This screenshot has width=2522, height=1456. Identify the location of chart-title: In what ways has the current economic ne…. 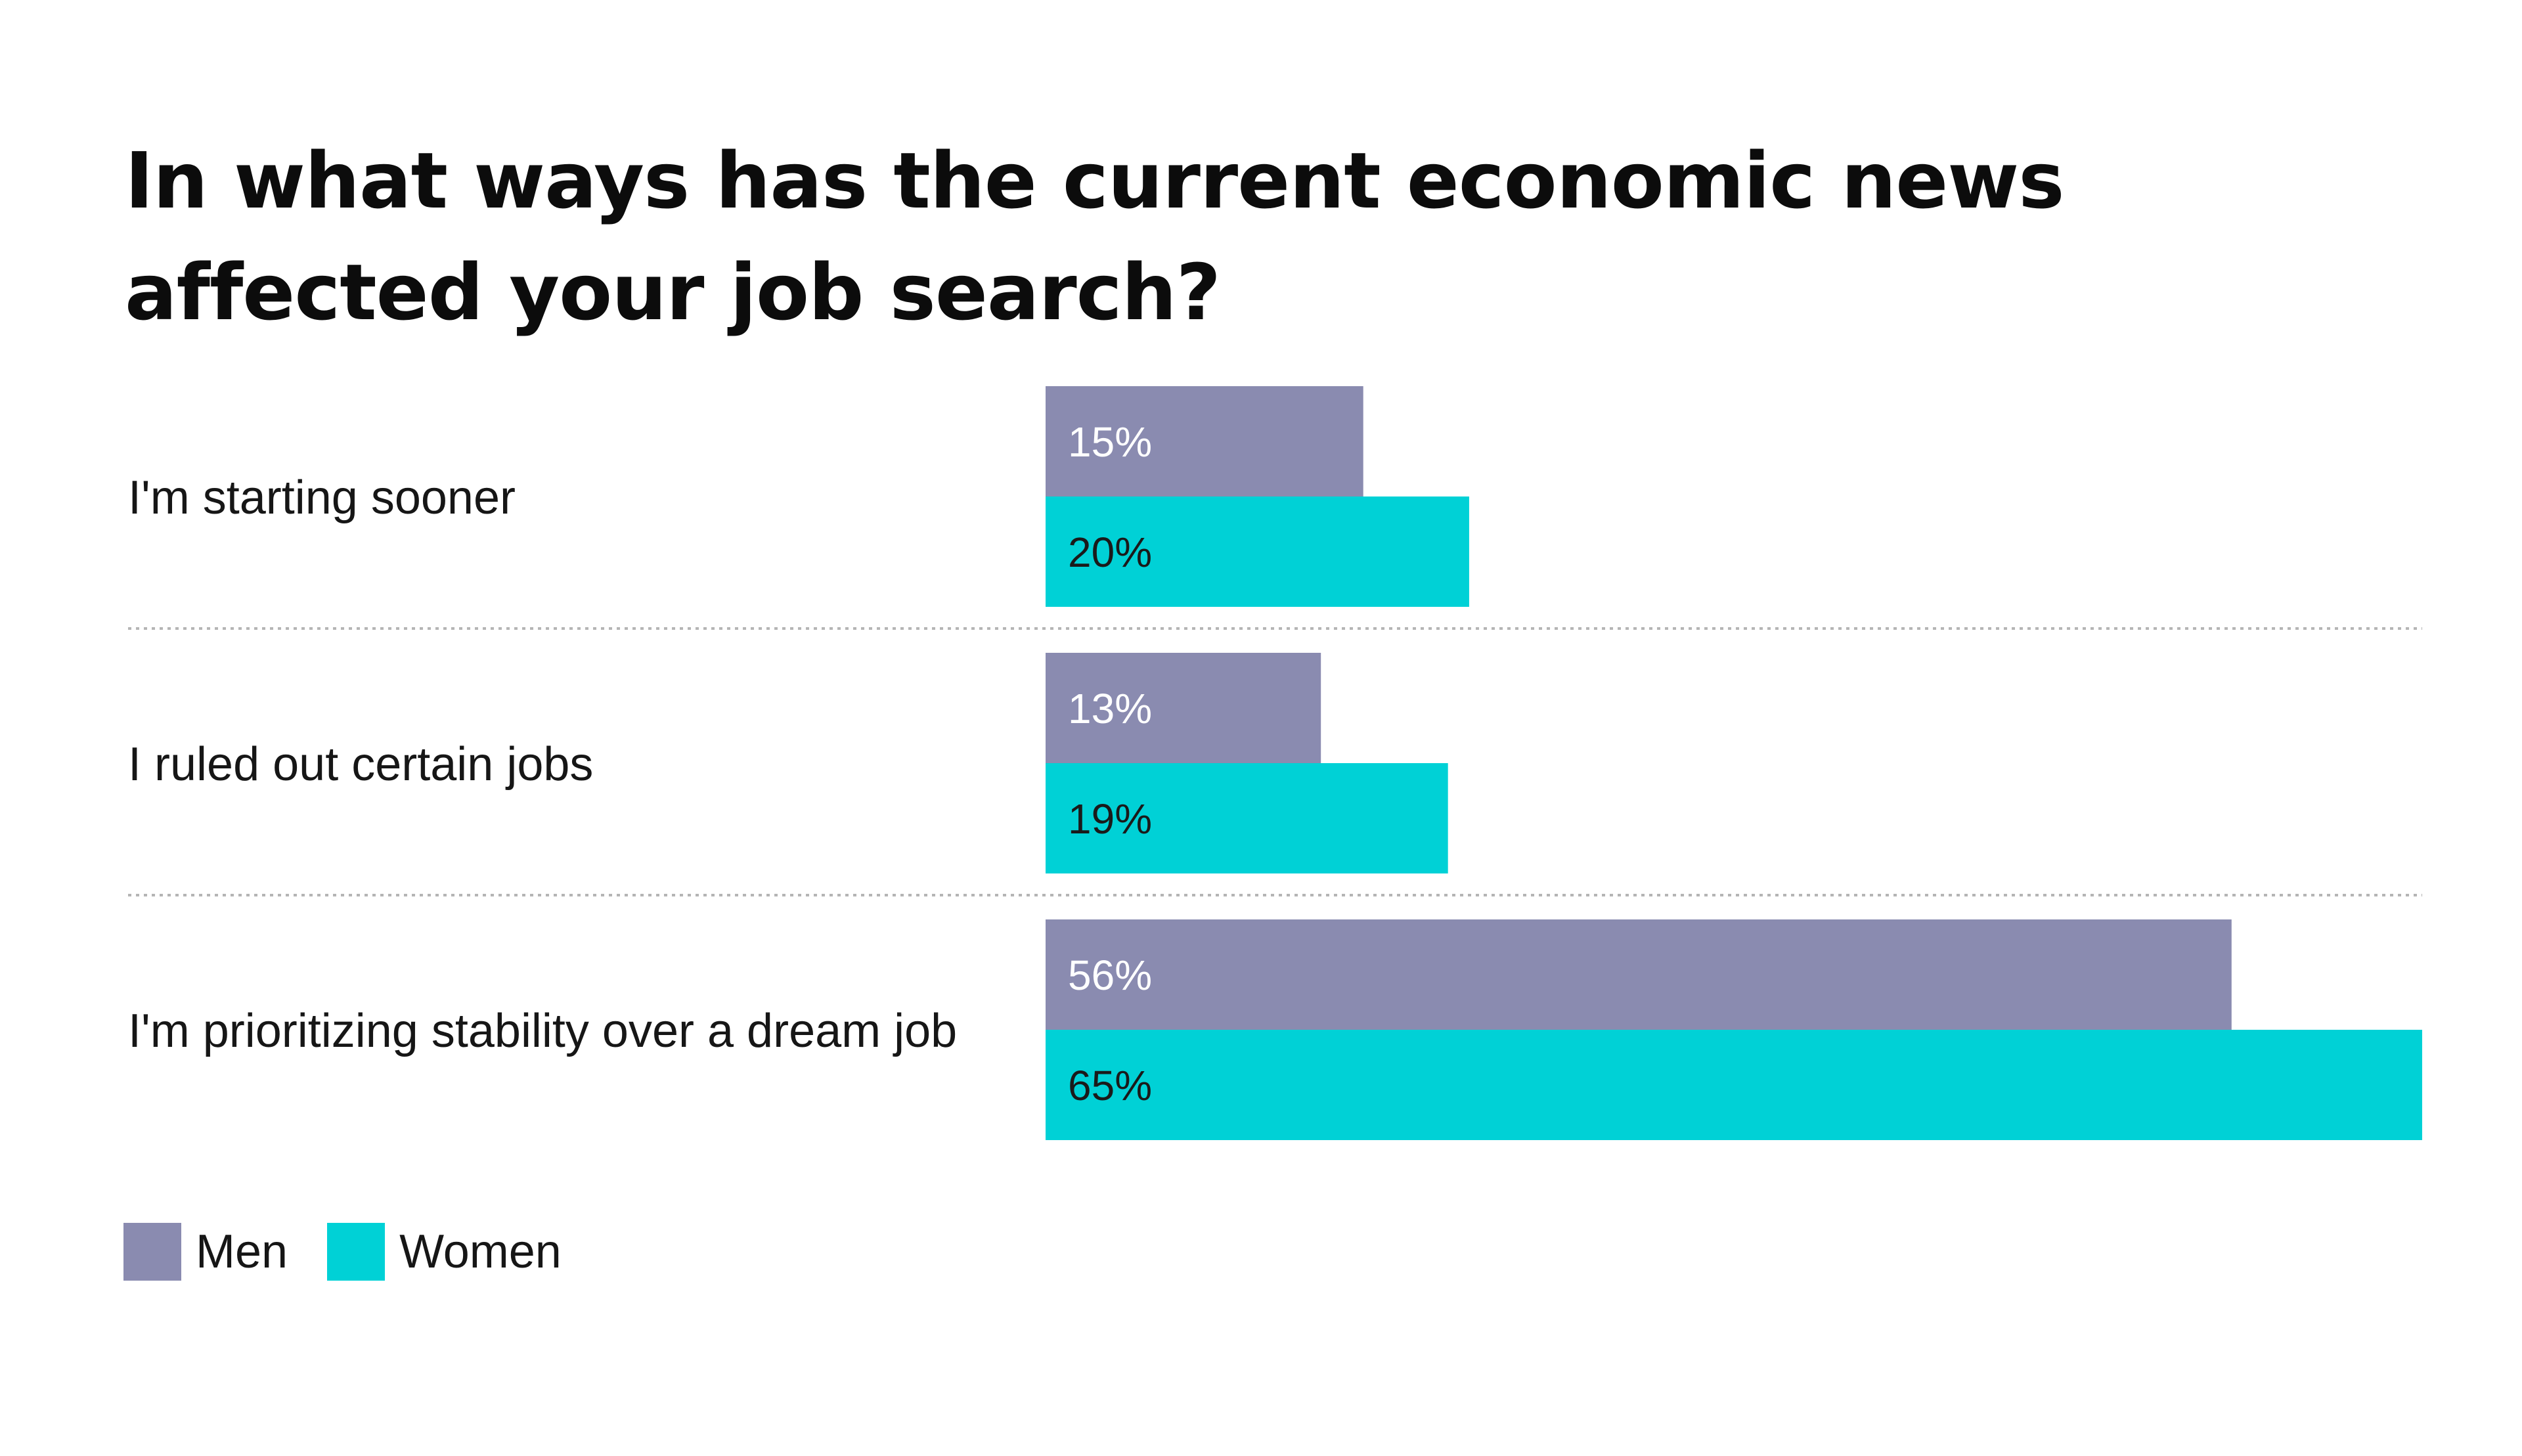
(1095, 236).